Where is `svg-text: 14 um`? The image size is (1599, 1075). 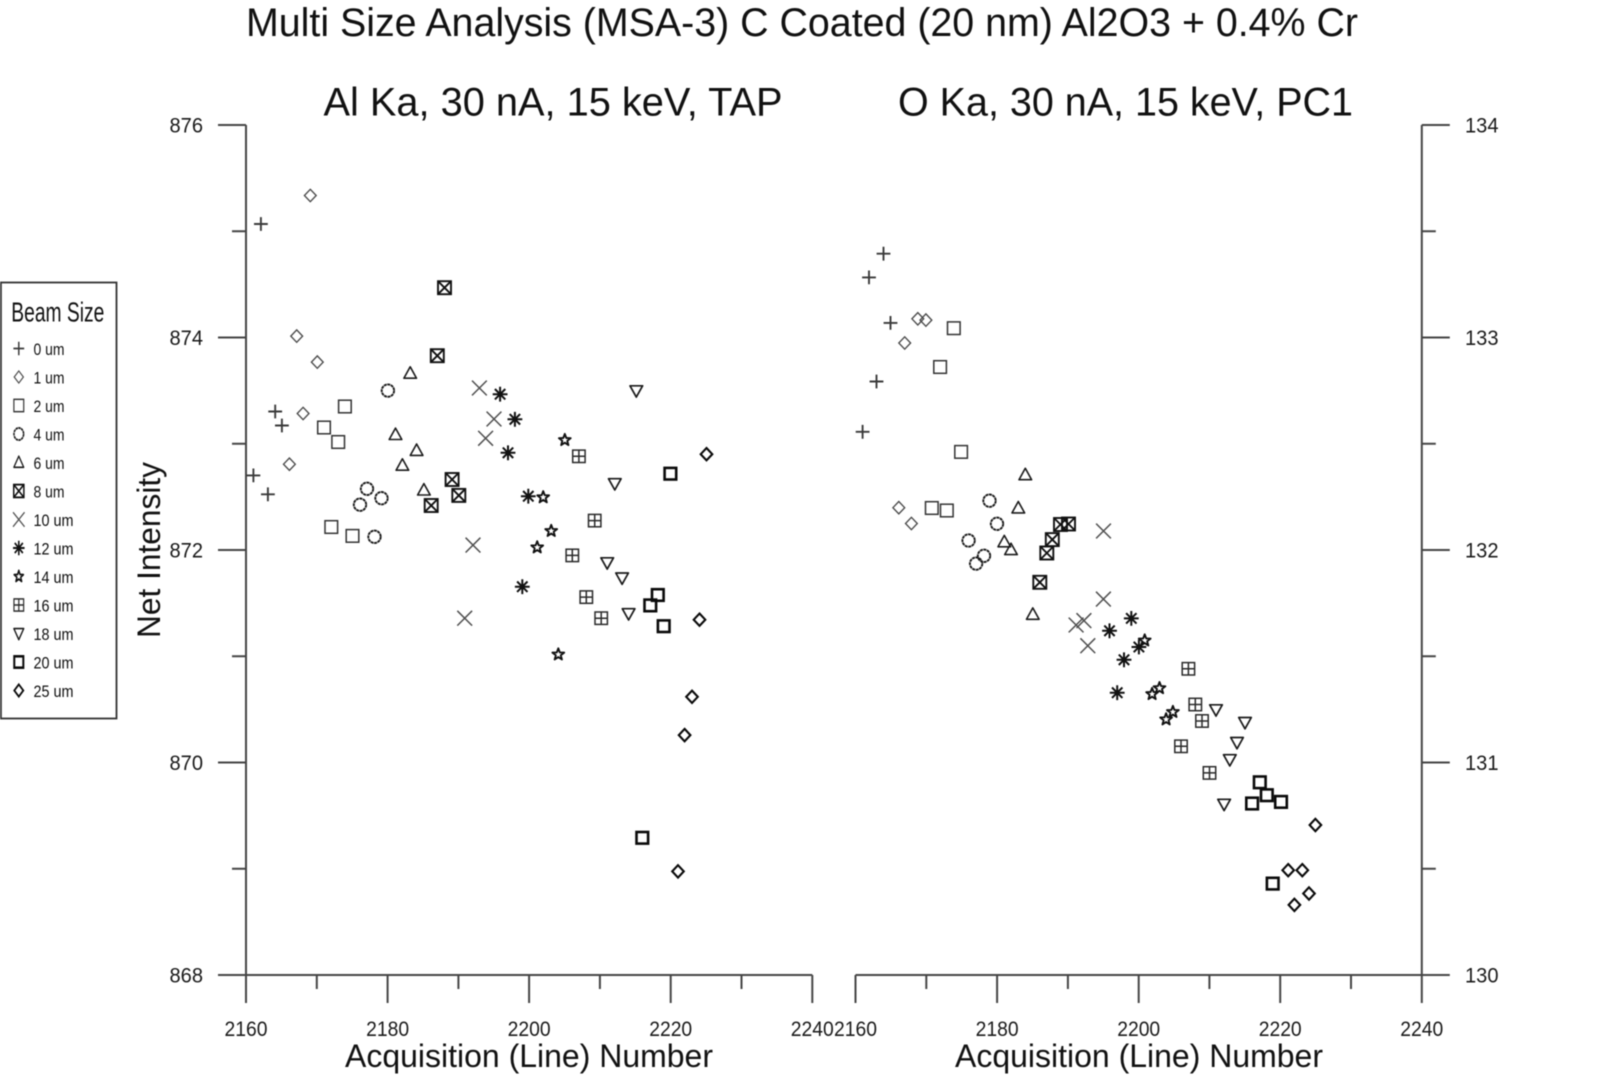
svg-text: 14 um is located at coordinates (54, 577).